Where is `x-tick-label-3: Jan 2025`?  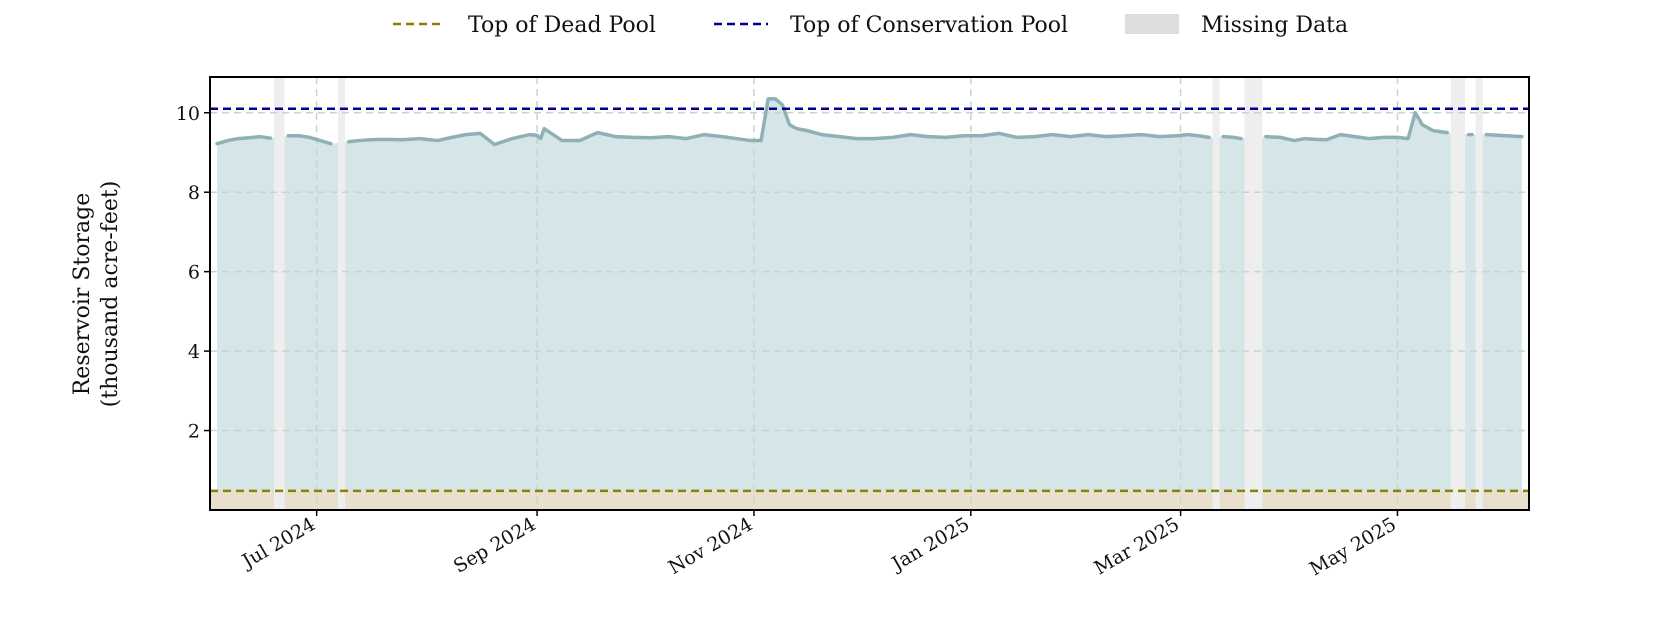 x-tick-label-3: Jan 2025 is located at coordinates (929, 544).